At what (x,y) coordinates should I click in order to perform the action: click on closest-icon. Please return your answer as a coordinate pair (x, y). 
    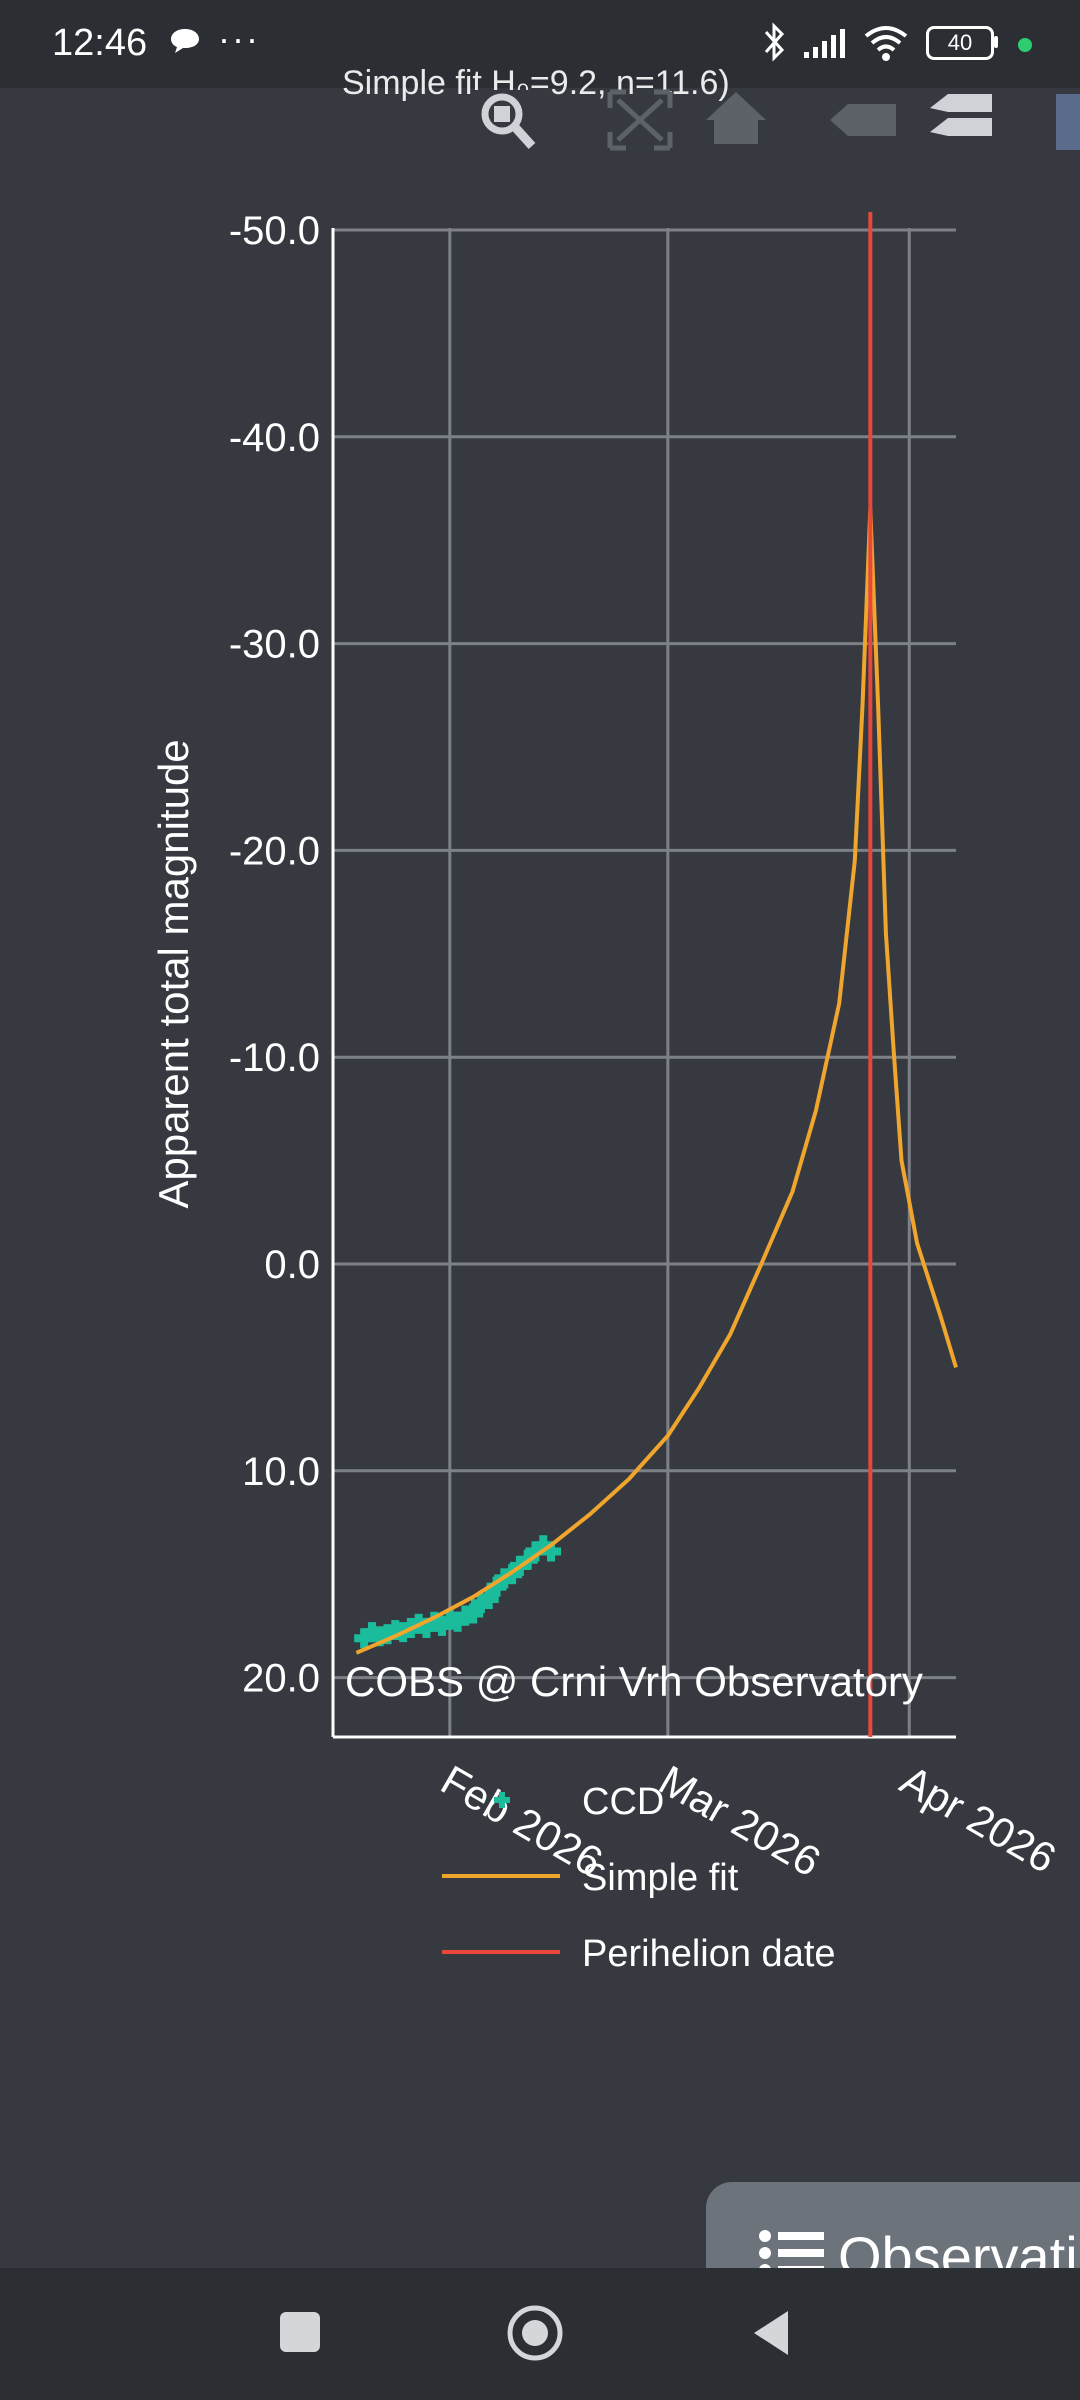
    Looking at the image, I should click on (1005, 122).